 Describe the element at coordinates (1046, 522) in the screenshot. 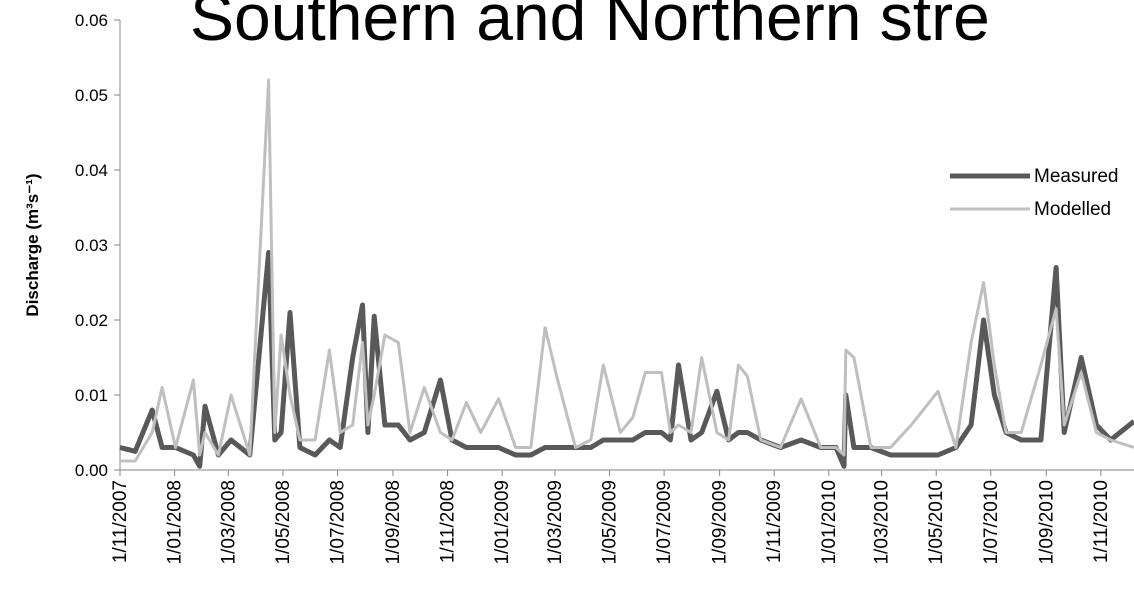

I see `x-tick-label: 1/09/2010` at that location.